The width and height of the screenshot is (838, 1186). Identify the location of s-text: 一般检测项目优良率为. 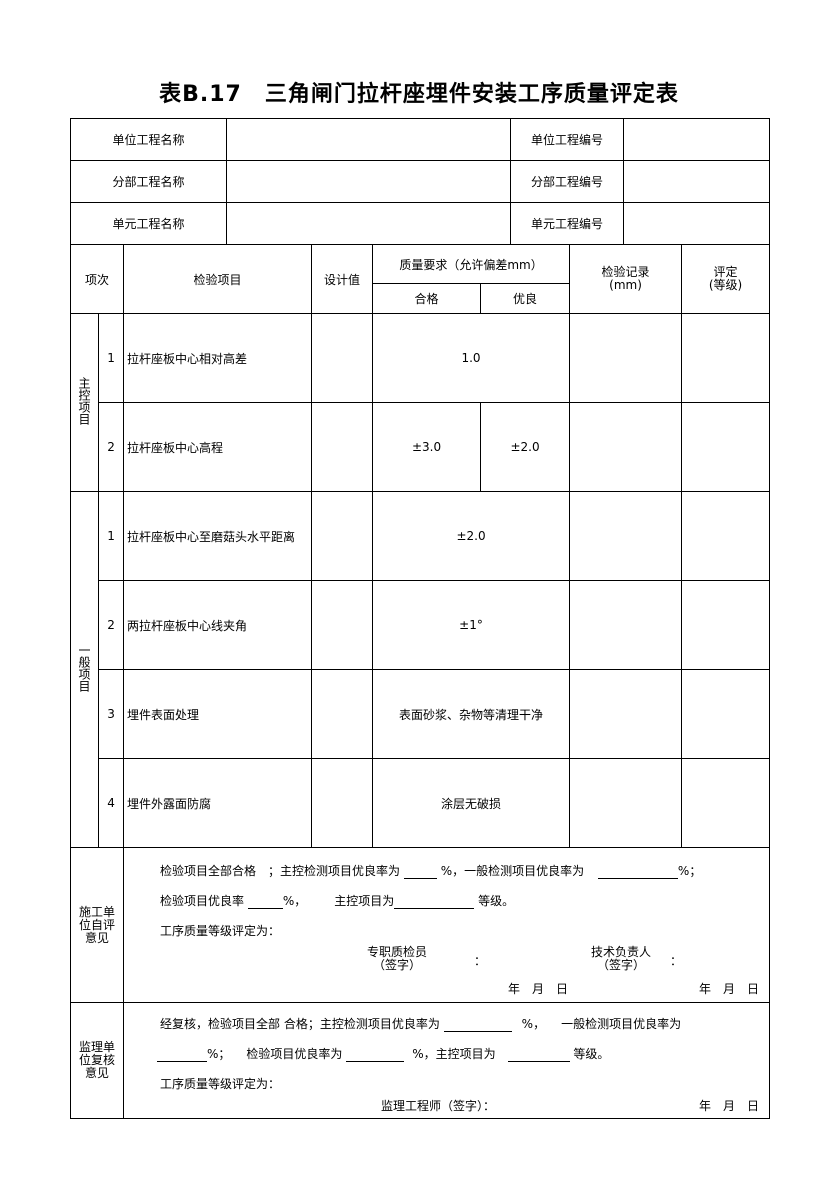
(621, 1024).